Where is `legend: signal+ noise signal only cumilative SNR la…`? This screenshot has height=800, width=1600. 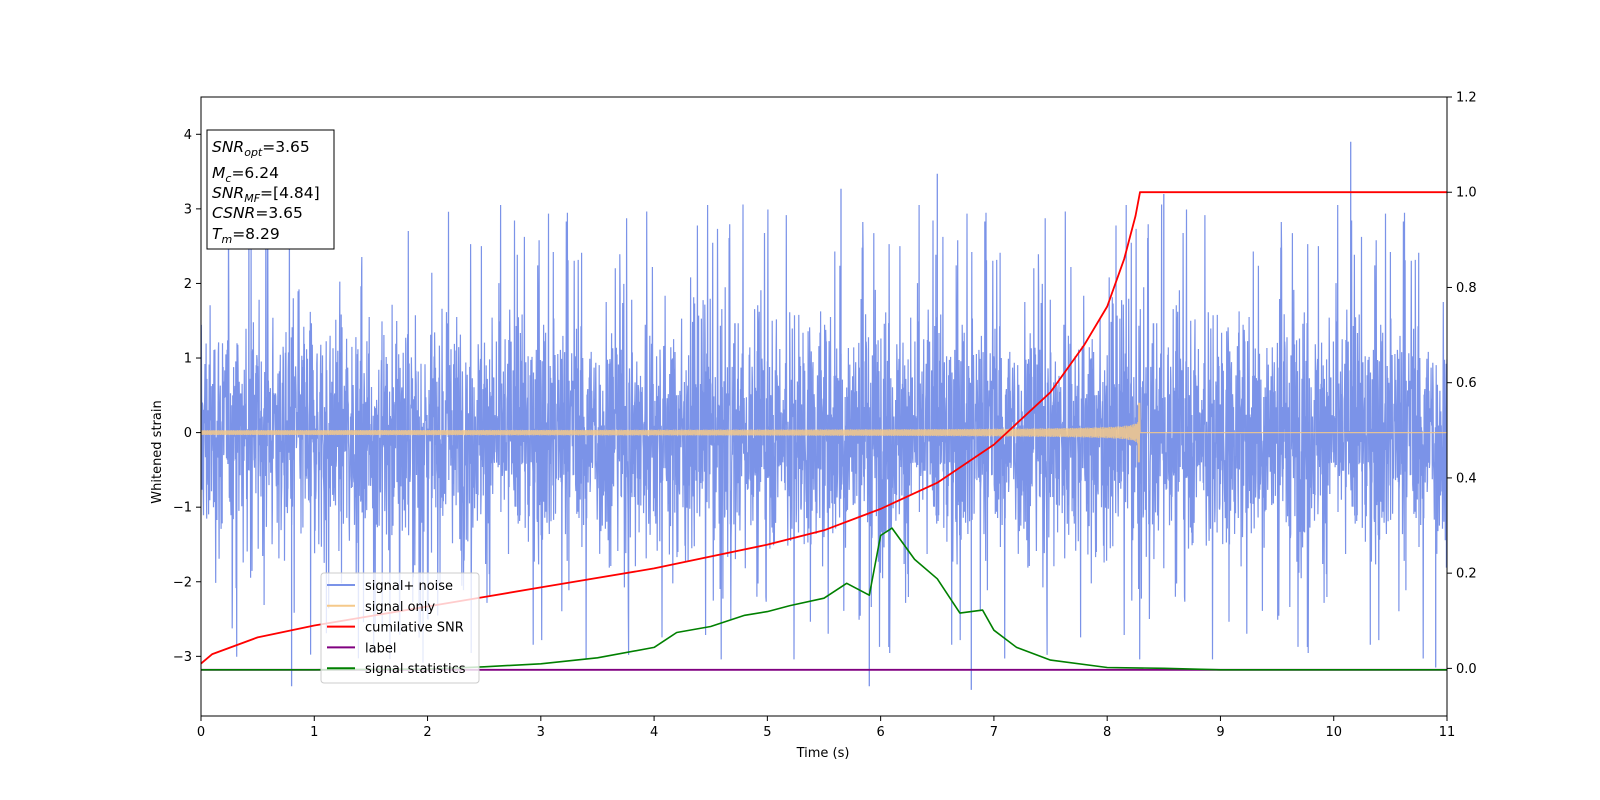
legend: signal+ noise signal only cumilative SNR la… is located at coordinates (400, 628).